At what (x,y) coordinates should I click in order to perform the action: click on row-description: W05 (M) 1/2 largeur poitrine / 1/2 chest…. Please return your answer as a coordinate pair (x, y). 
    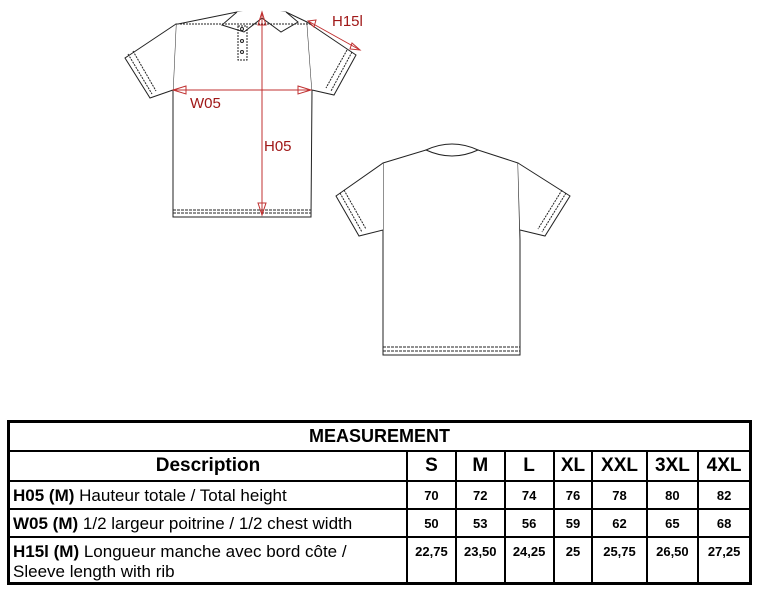
    Looking at the image, I should click on (207, 523).